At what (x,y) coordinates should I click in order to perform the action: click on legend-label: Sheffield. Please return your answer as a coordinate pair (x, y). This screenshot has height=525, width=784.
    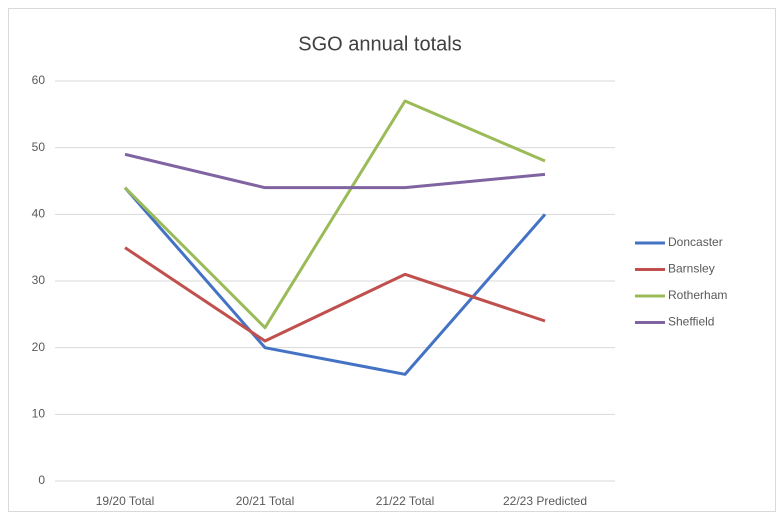
    Looking at the image, I should click on (691, 322).